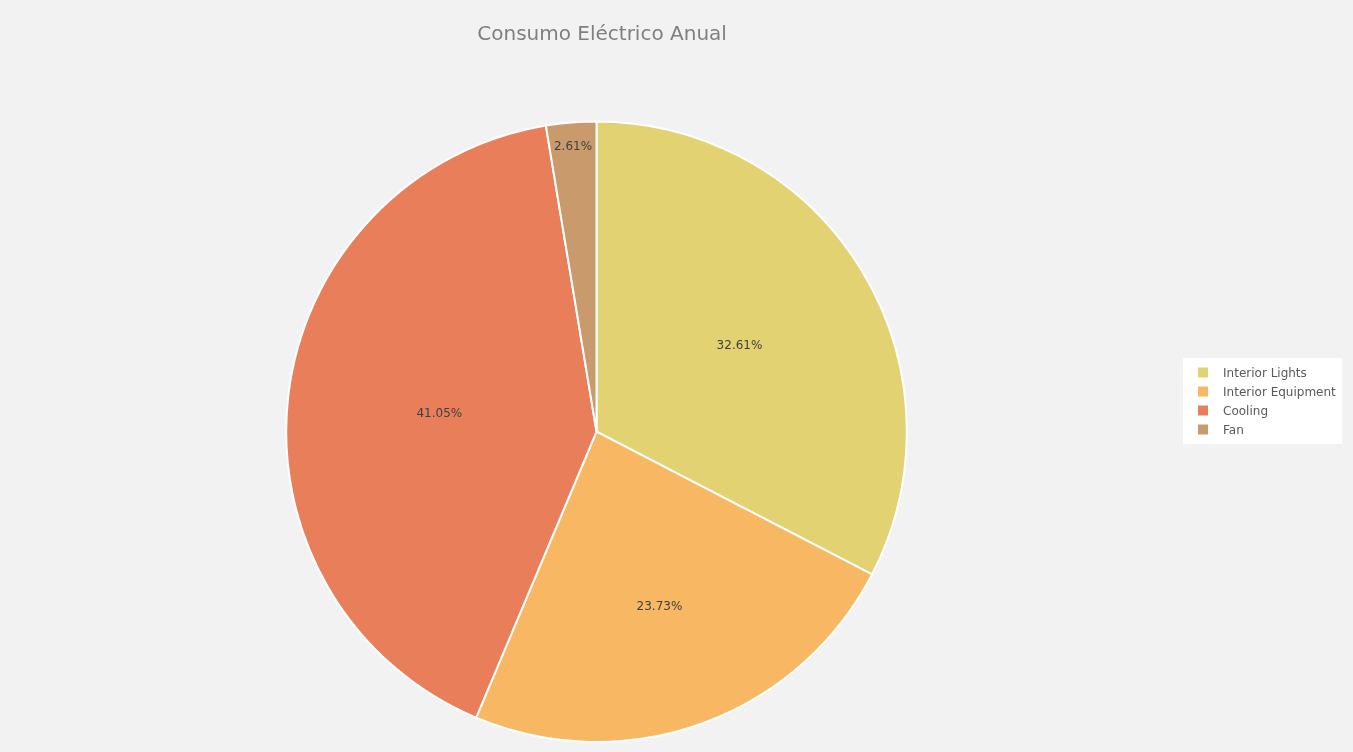  I want to click on data-label: 2.61%, so click(573, 145).